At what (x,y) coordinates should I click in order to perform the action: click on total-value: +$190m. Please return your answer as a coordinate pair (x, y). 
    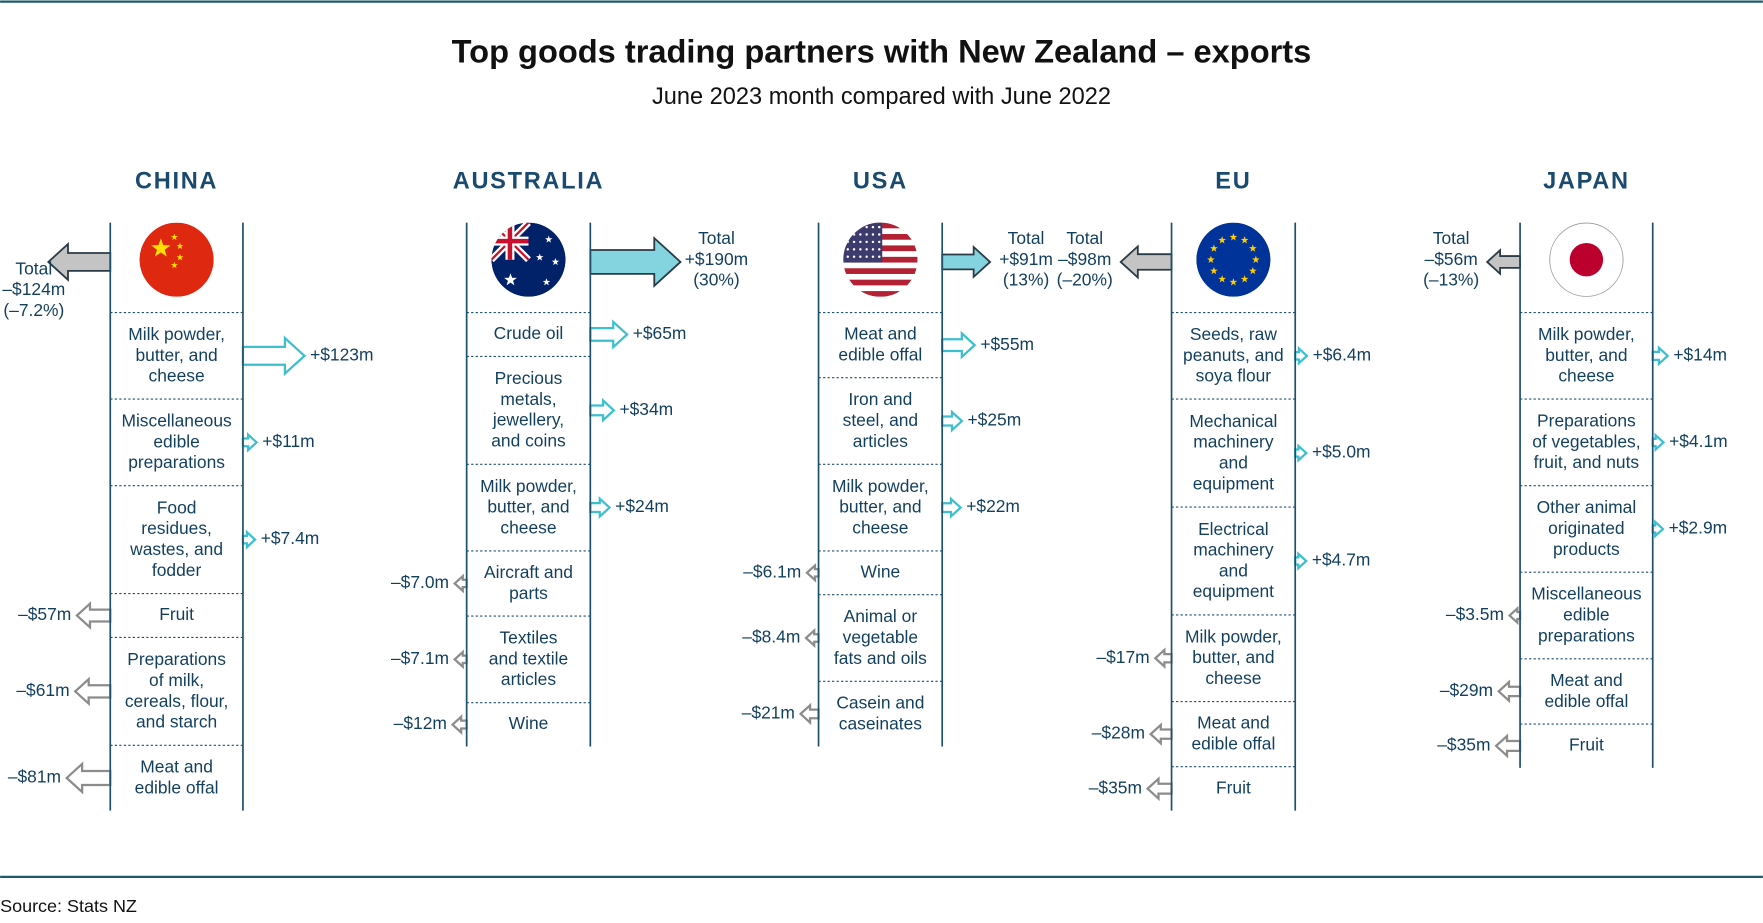
    Looking at the image, I should click on (716, 259).